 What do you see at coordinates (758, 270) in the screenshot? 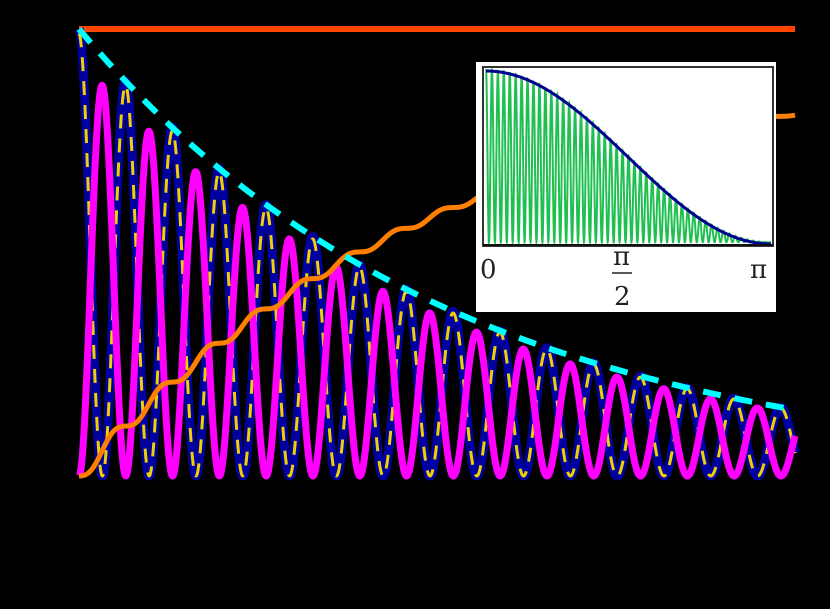
I see `inset-tick-pi: π` at bounding box center [758, 270].